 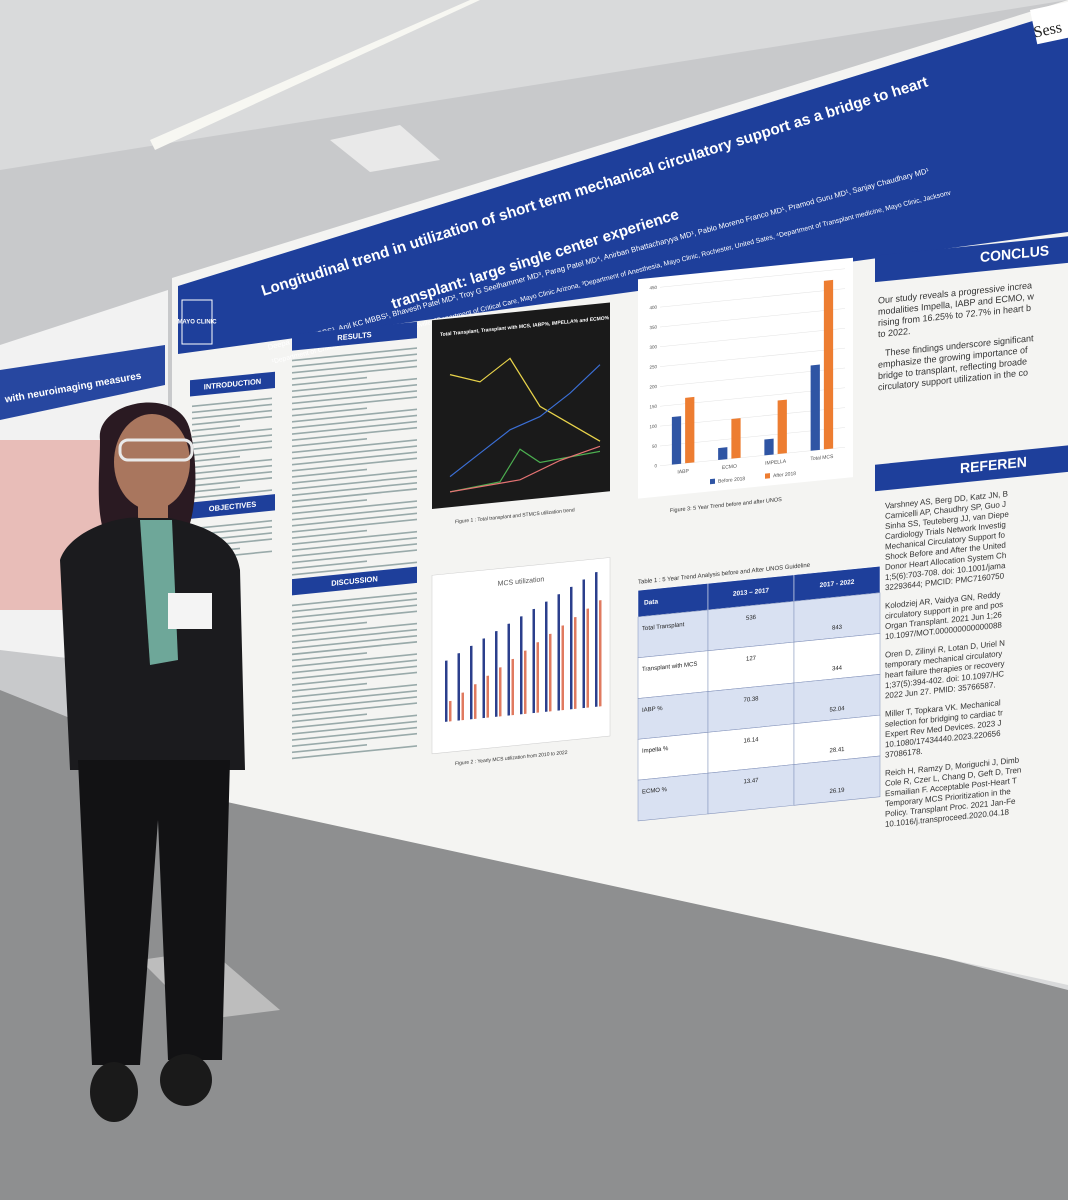 What do you see at coordinates (838, 751) in the screenshot?
I see `table-cell-text: 28.41` at bounding box center [838, 751].